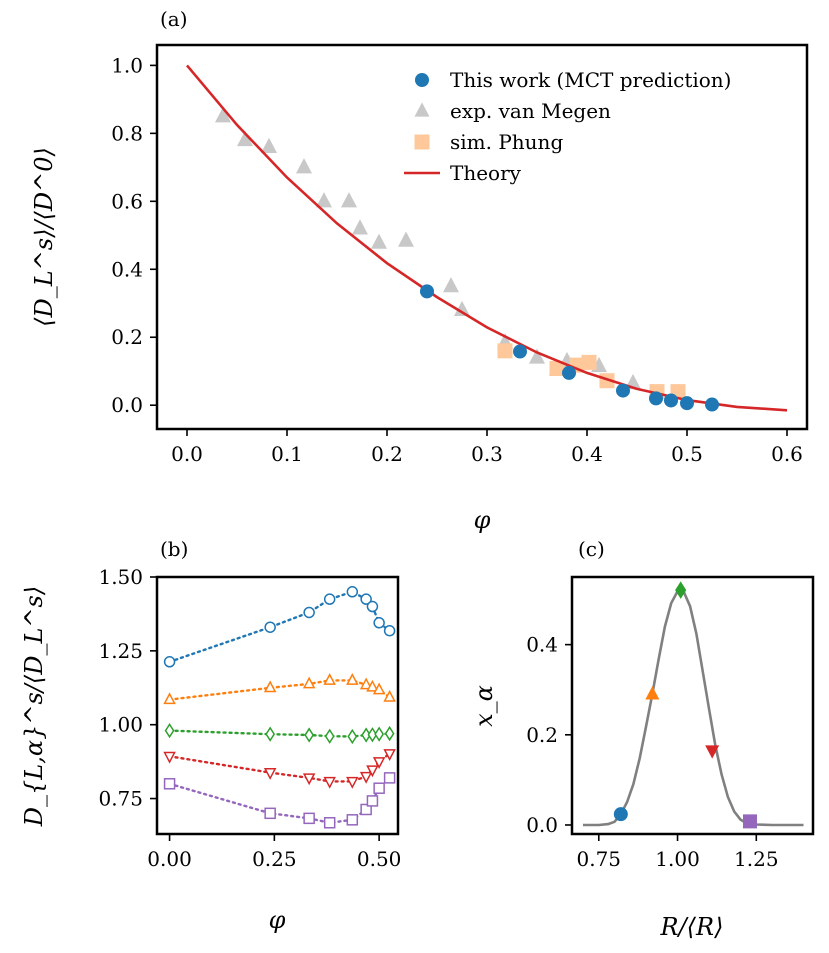 The width and height of the screenshot is (829, 953). I want to click on panel-c-ticks: 0.75 1.00 1.25 0.0 0.2 0.4, so click(652, 752).